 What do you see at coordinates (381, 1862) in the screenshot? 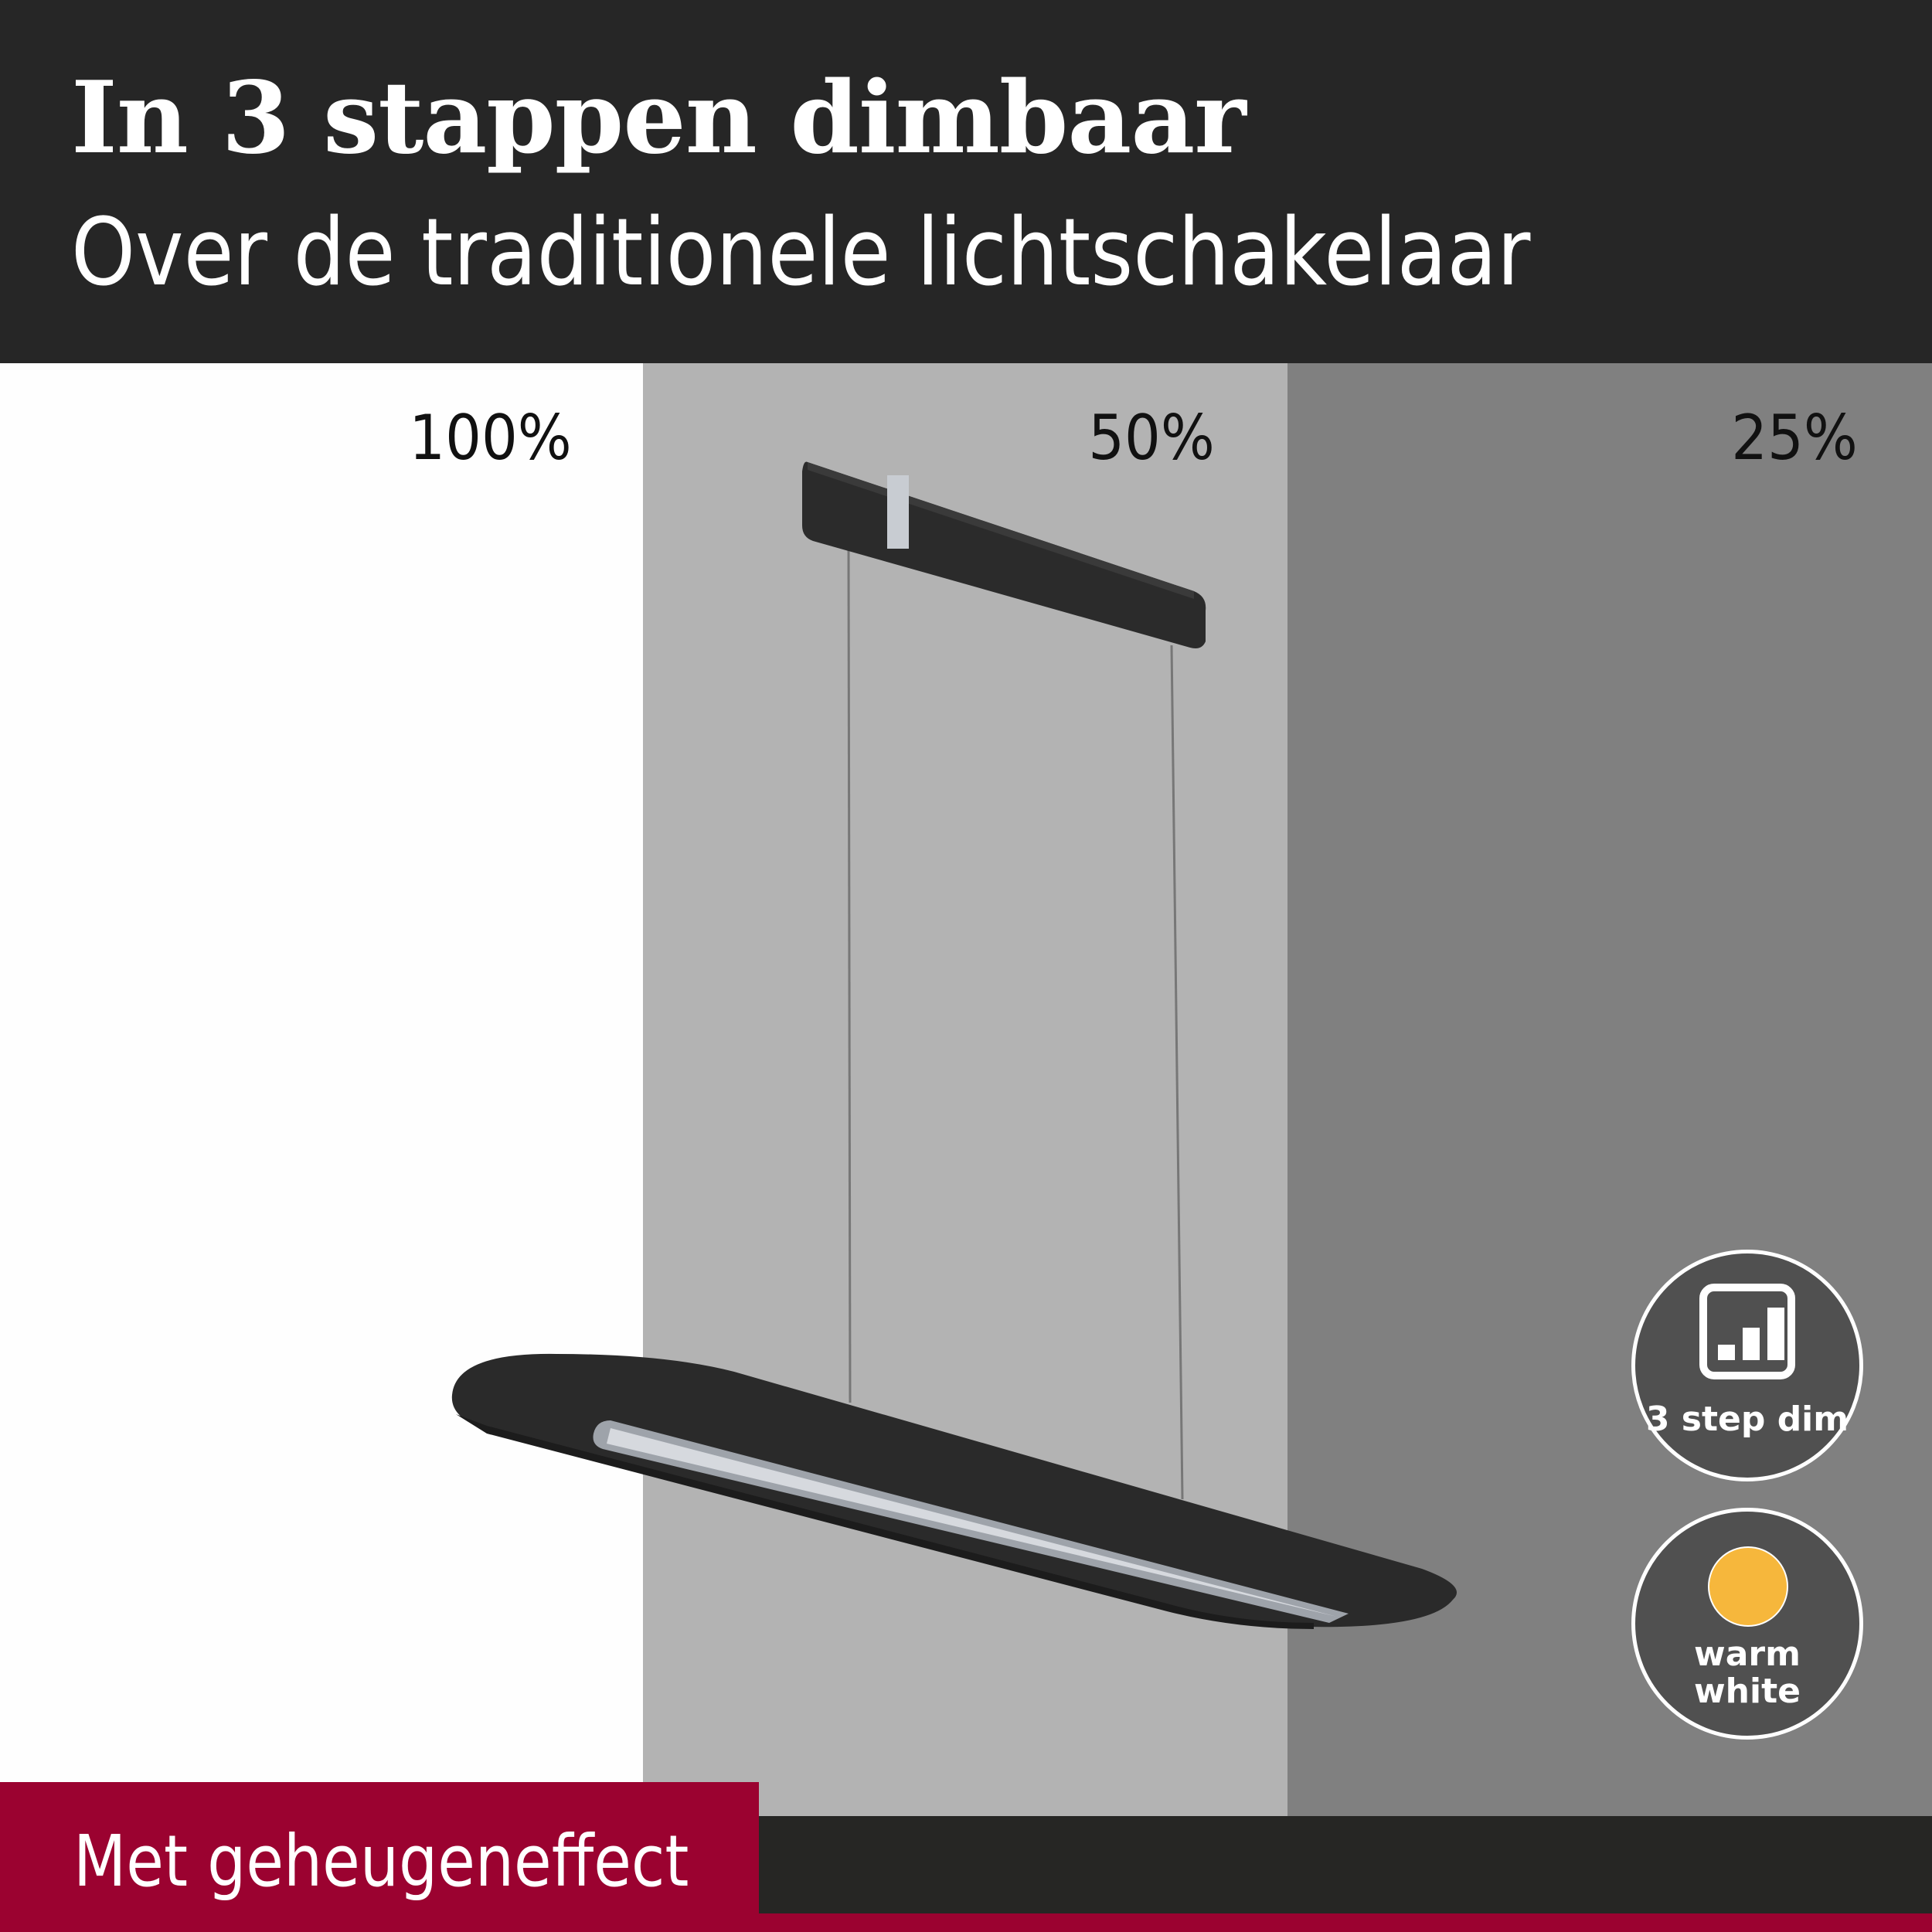
I see `feature-banner-text: Met geheugeneffect` at bounding box center [381, 1862].